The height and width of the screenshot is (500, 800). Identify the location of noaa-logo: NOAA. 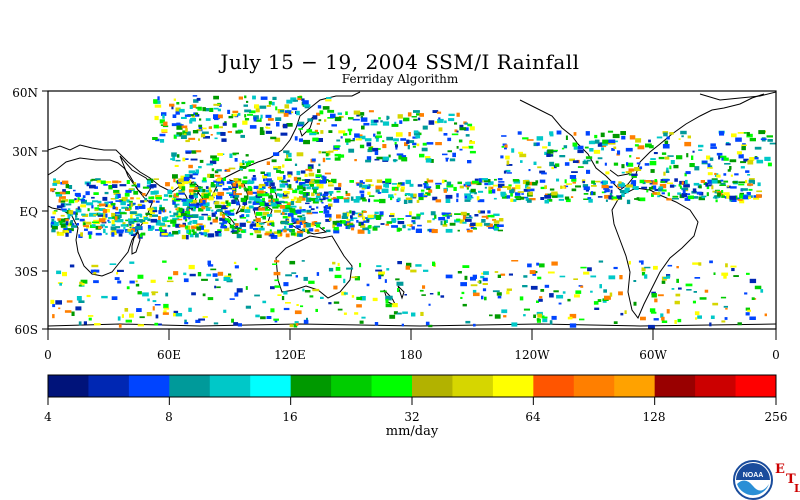
(753, 480).